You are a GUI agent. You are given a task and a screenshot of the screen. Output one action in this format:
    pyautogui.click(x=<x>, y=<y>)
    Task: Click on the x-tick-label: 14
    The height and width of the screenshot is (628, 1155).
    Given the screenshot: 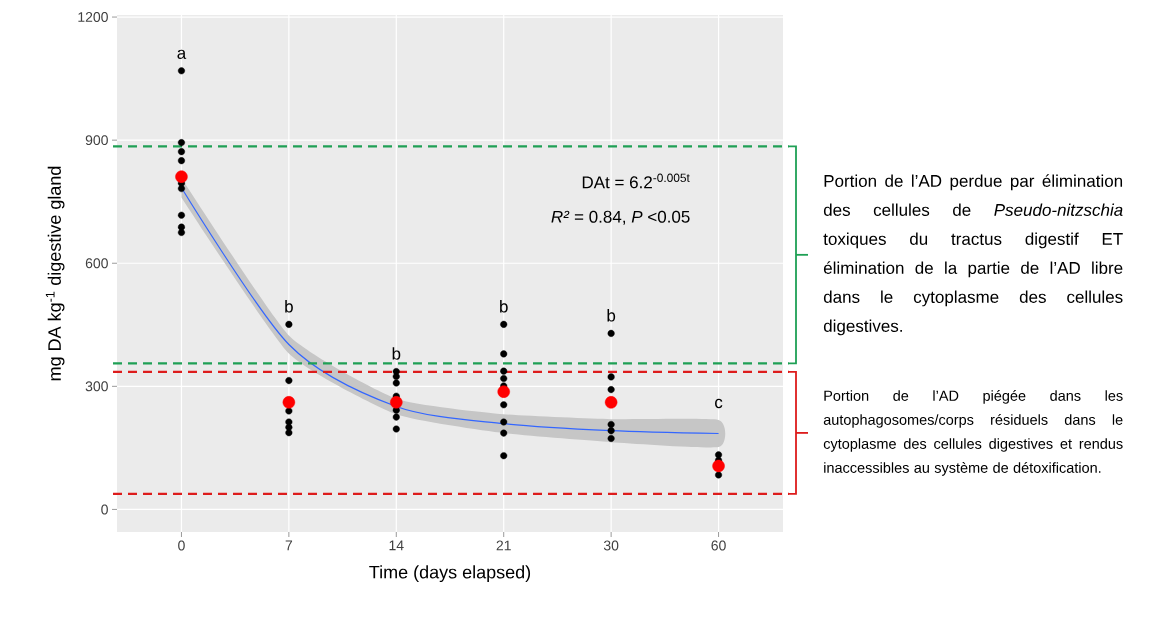 What is the action you would take?
    pyautogui.click(x=396, y=545)
    